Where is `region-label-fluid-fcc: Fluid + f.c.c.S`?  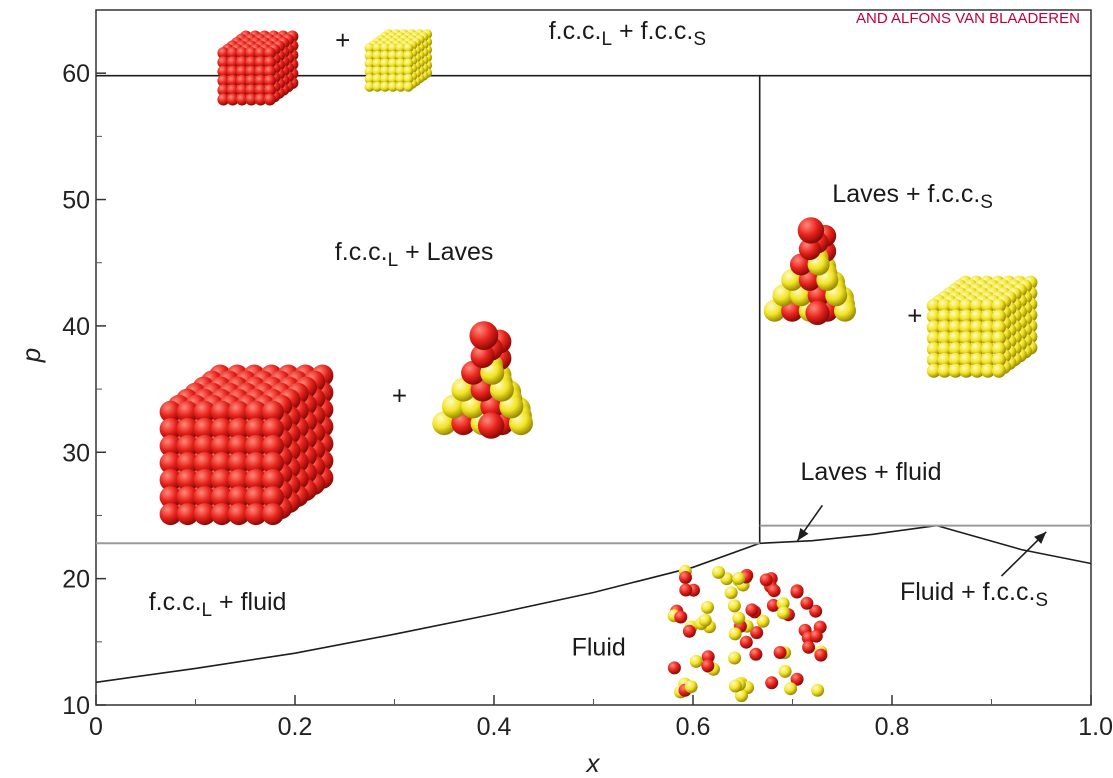 region-label-fluid-fcc: Fluid + f.c.c.S is located at coordinates (974, 594).